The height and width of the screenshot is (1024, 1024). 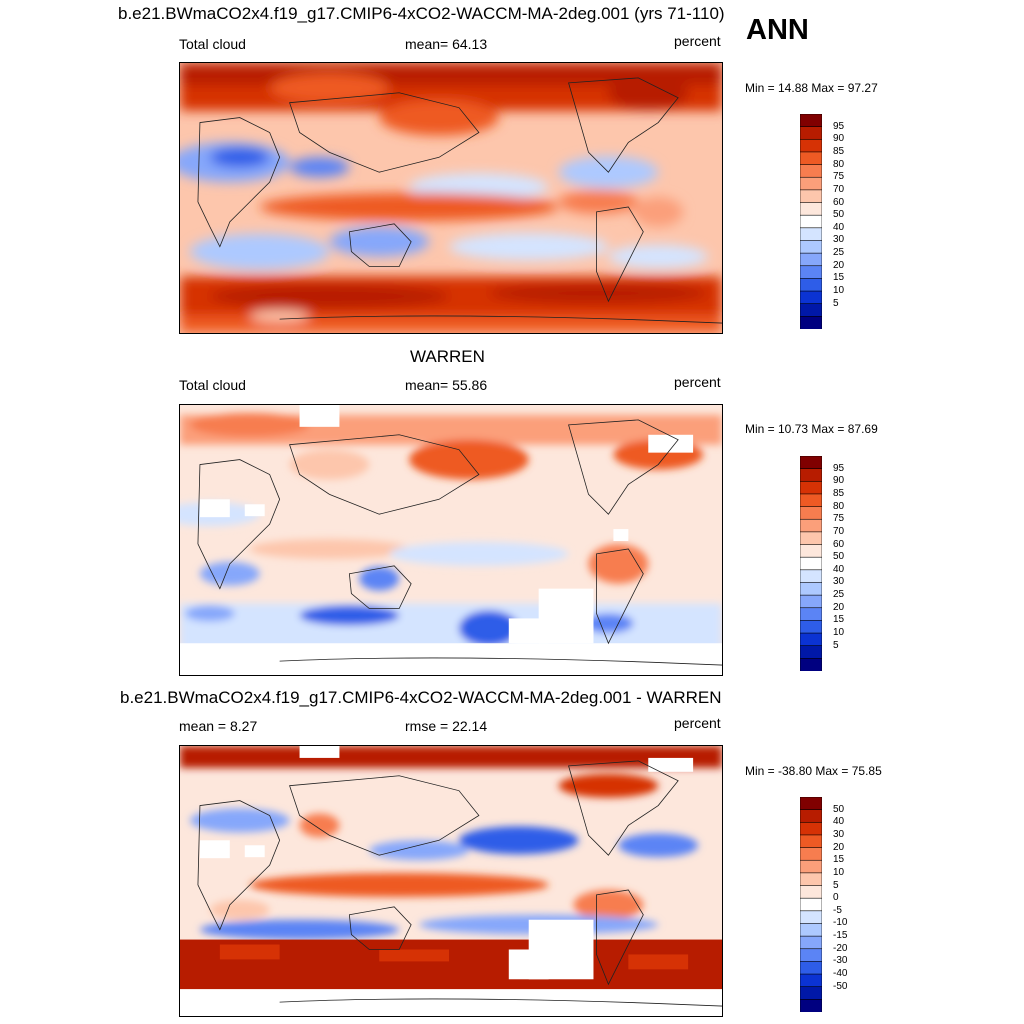 I want to click on panel3-mean-label: mean = 8.27, so click(x=218, y=726).